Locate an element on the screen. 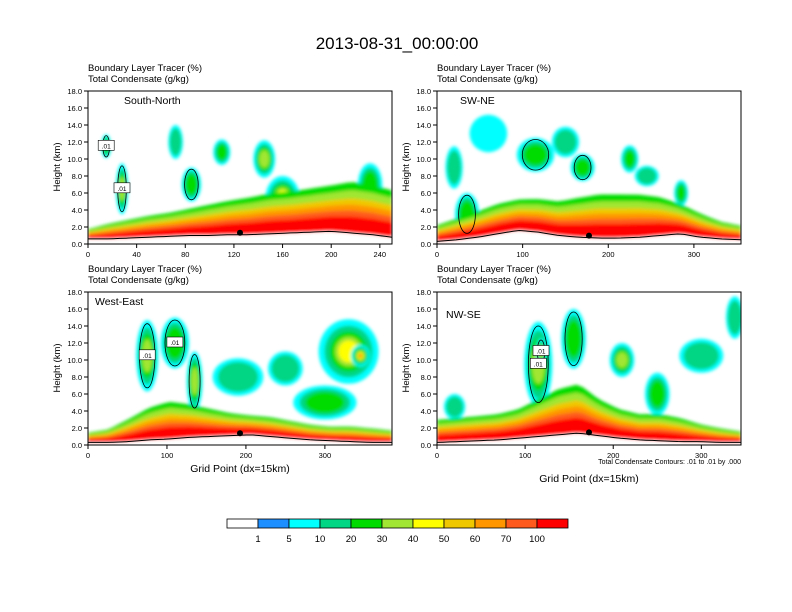  colorbar-label: 100 is located at coordinates (537, 539).